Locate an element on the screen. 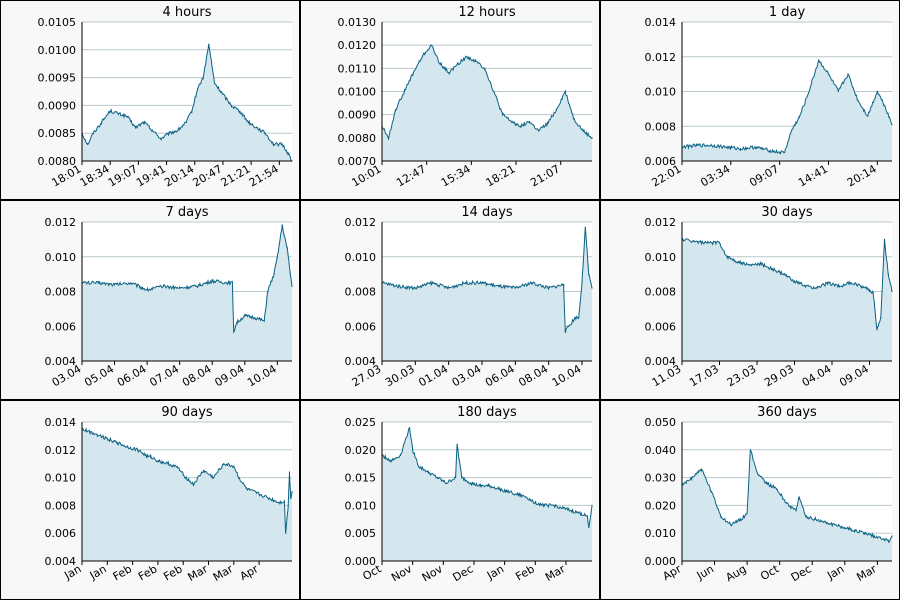 This screenshot has width=900, height=601. x-tick-label: 03.04 is located at coordinates (467, 375).